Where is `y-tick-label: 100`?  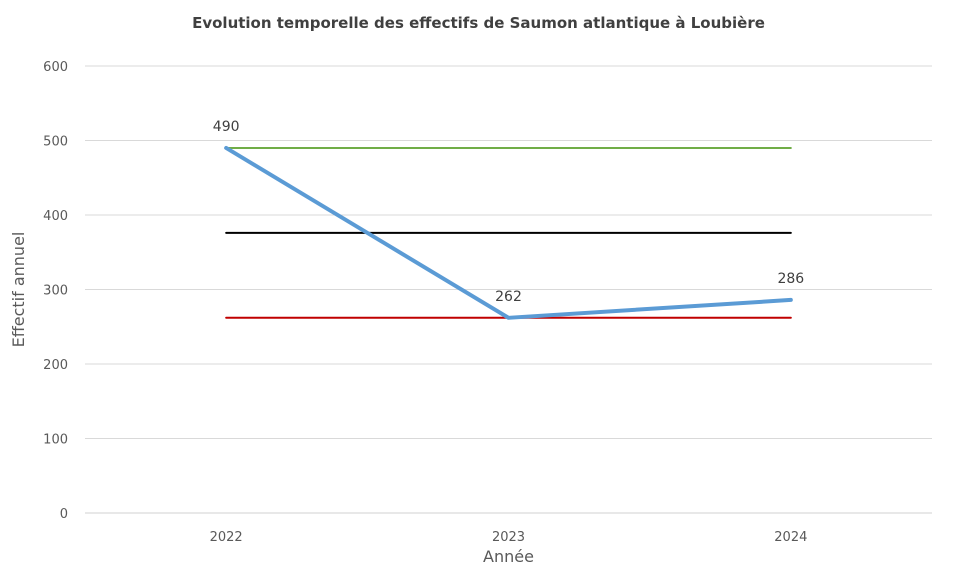
y-tick-label: 100 is located at coordinates (55, 440).